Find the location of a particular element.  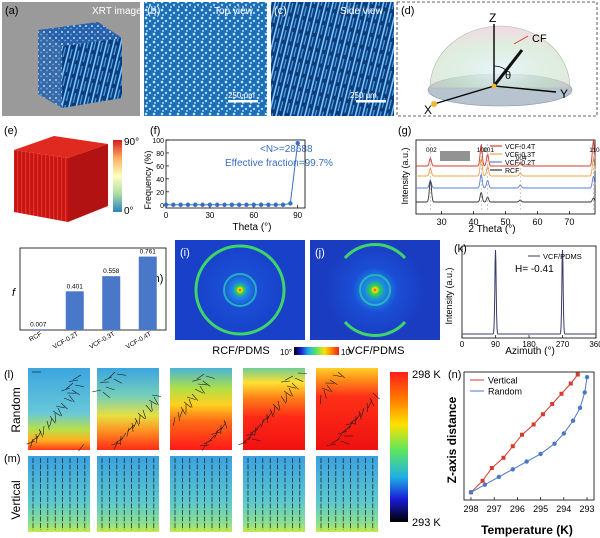

f-ytick-label: 20 is located at coordinates (160, 193).